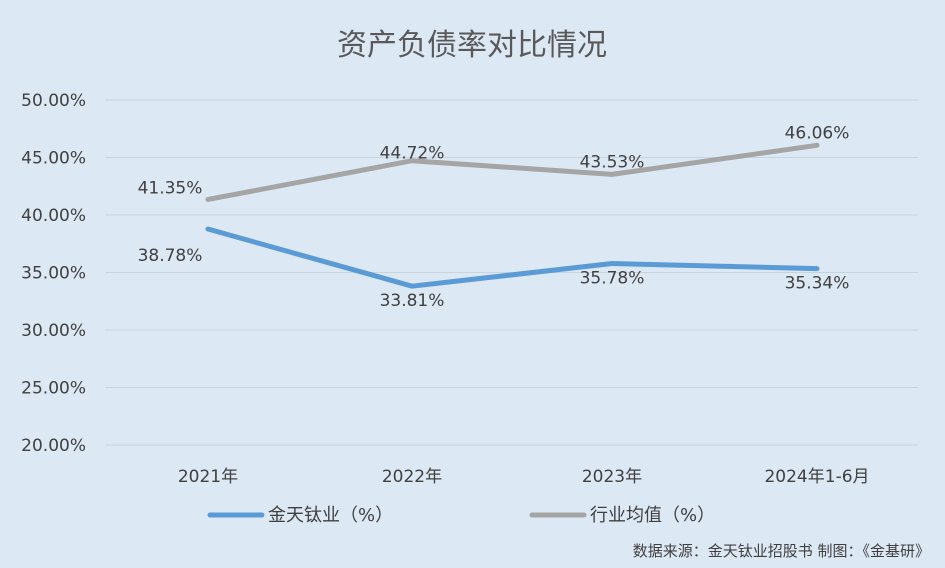  Describe the element at coordinates (412, 301) in the screenshot. I see `data-label: 33.81%` at that location.